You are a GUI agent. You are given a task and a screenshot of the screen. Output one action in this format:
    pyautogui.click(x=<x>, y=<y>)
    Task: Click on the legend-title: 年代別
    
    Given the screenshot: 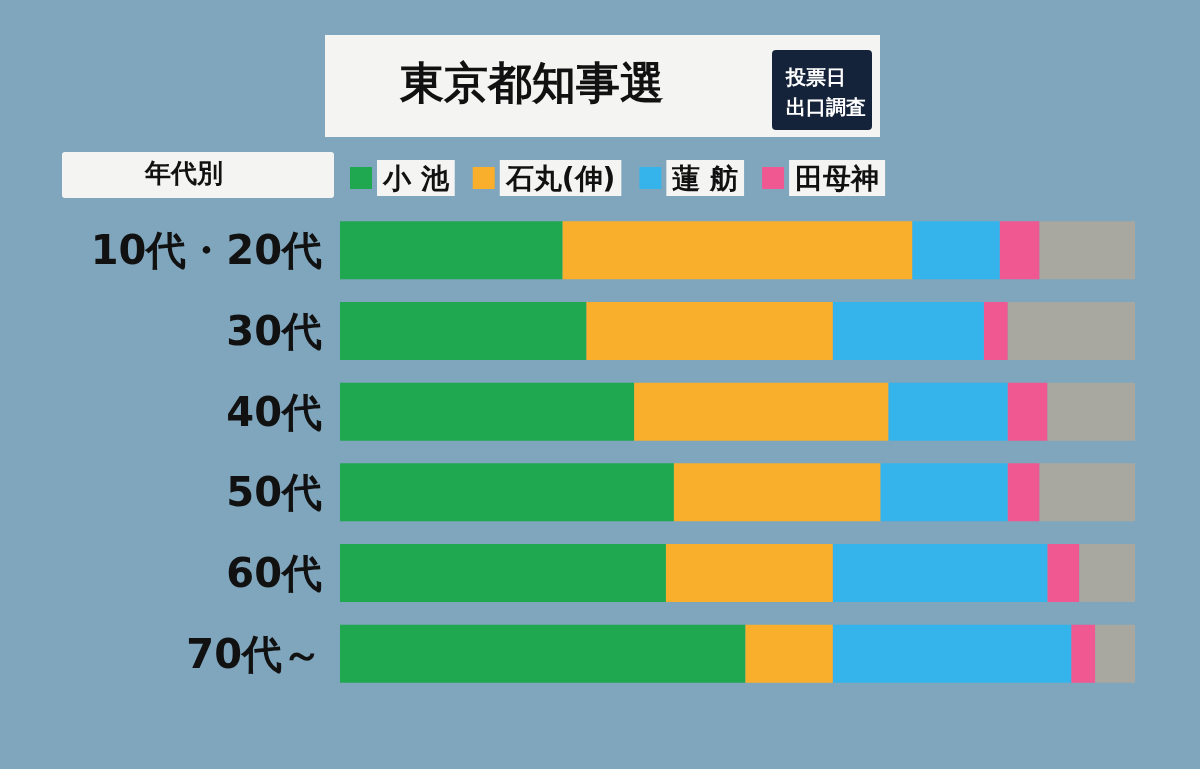 What is the action you would take?
    pyautogui.click(x=183, y=173)
    